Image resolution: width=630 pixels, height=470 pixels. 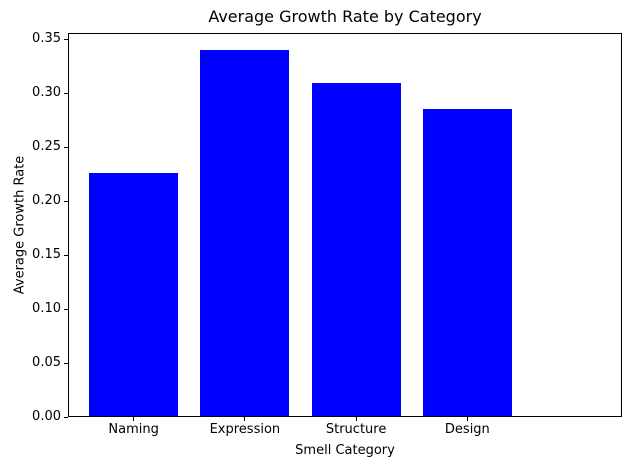 I want to click on x-tick-label-expression: Expression, so click(x=245, y=429).